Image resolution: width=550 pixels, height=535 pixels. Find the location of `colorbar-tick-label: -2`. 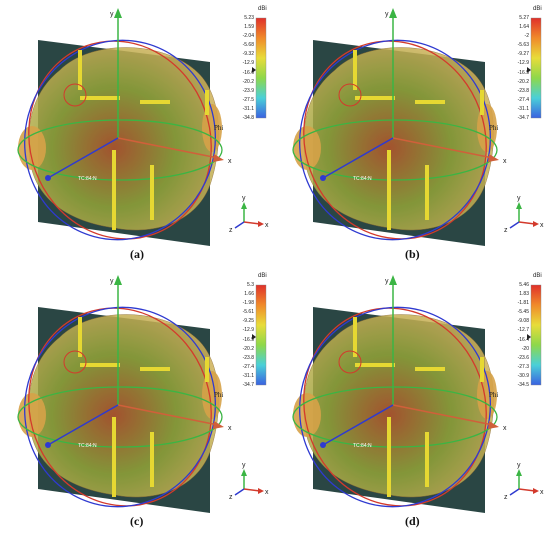

colorbar-tick-label: -2 is located at coordinates (526, 36).